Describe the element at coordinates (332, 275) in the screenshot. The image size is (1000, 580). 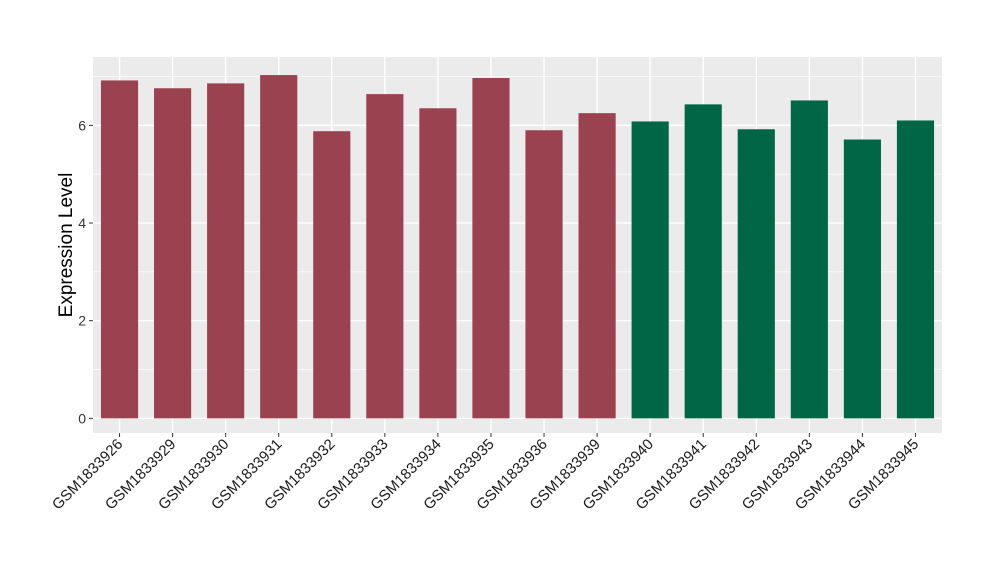
I see `bar-GSM1833932` at that location.